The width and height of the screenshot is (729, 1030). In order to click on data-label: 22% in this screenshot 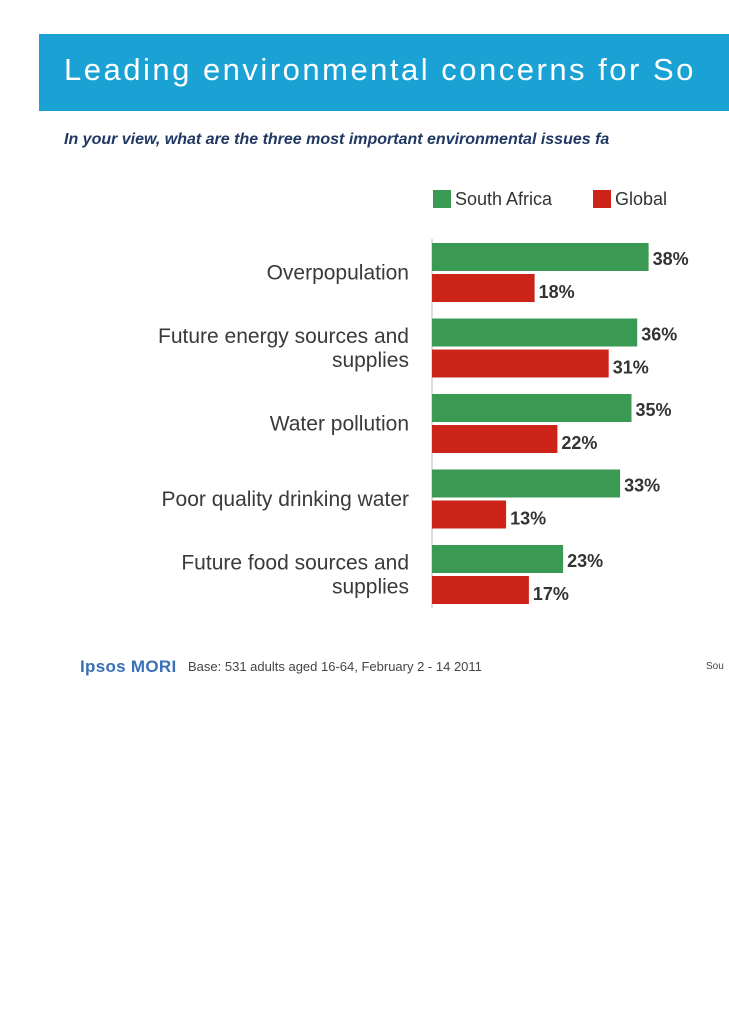, I will do `click(579, 443)`.